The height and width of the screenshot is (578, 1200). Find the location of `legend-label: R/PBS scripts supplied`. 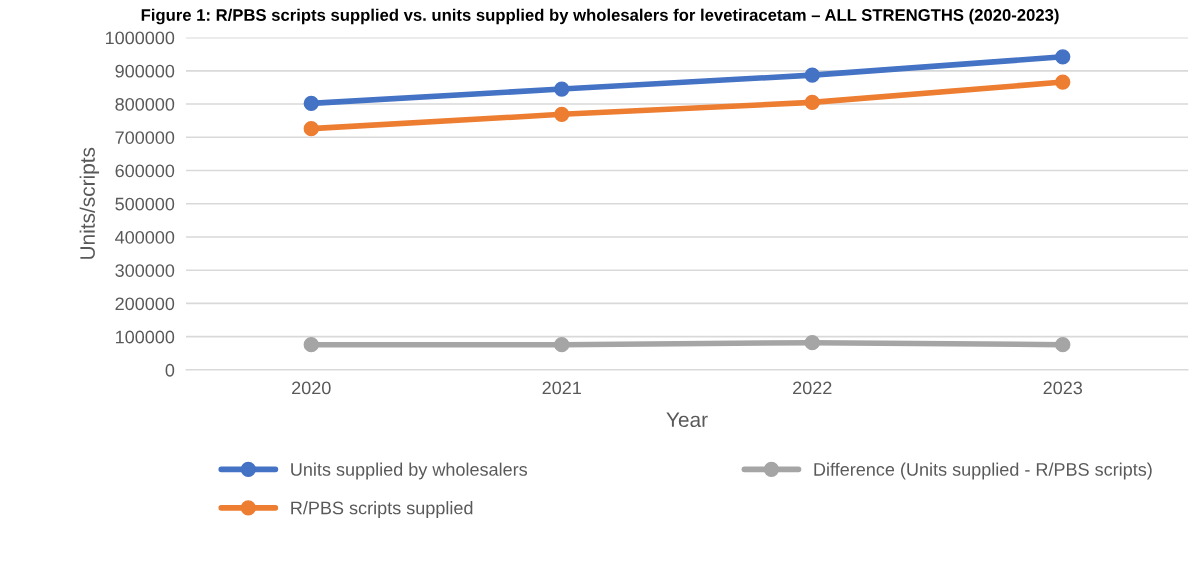

legend-label: R/PBS scripts supplied is located at coordinates (382, 509).